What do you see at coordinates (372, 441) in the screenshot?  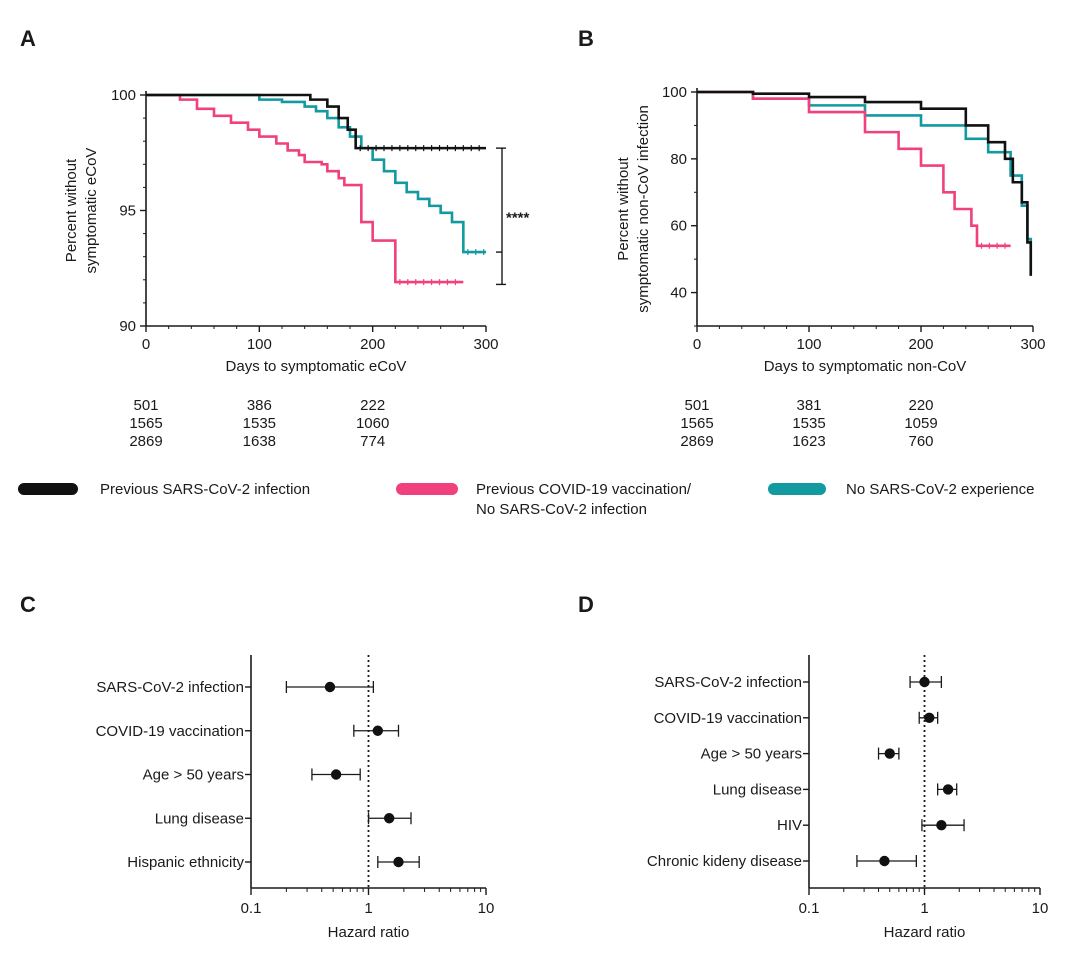 I see `risk-table-cell: 774` at bounding box center [372, 441].